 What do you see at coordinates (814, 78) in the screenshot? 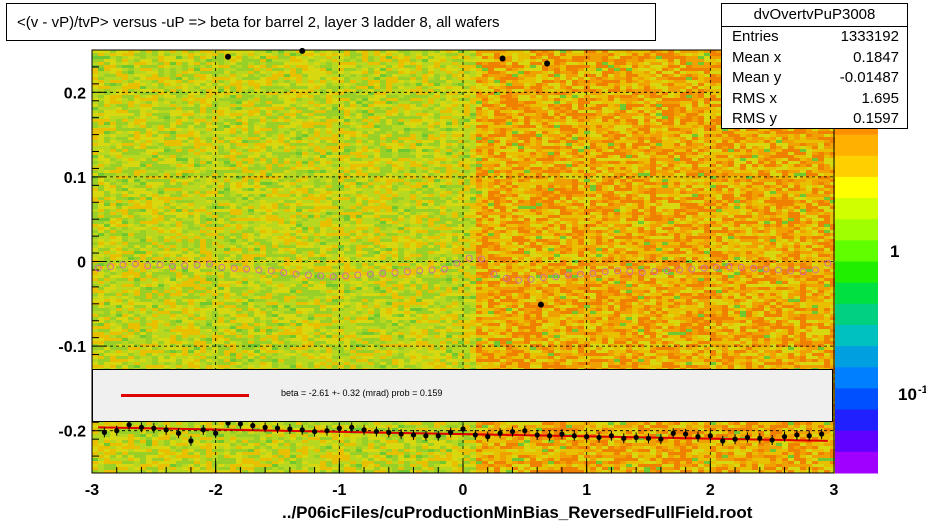
I see `stats-row-mean-y: Mean y -0.01487` at bounding box center [814, 78].